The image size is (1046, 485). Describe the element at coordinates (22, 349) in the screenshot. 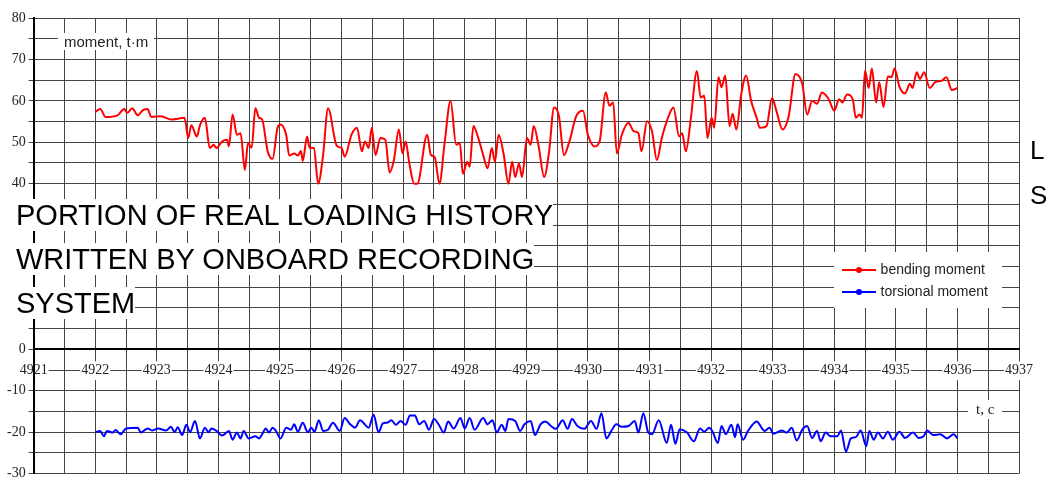

I see `y-tick-label: 0` at that location.